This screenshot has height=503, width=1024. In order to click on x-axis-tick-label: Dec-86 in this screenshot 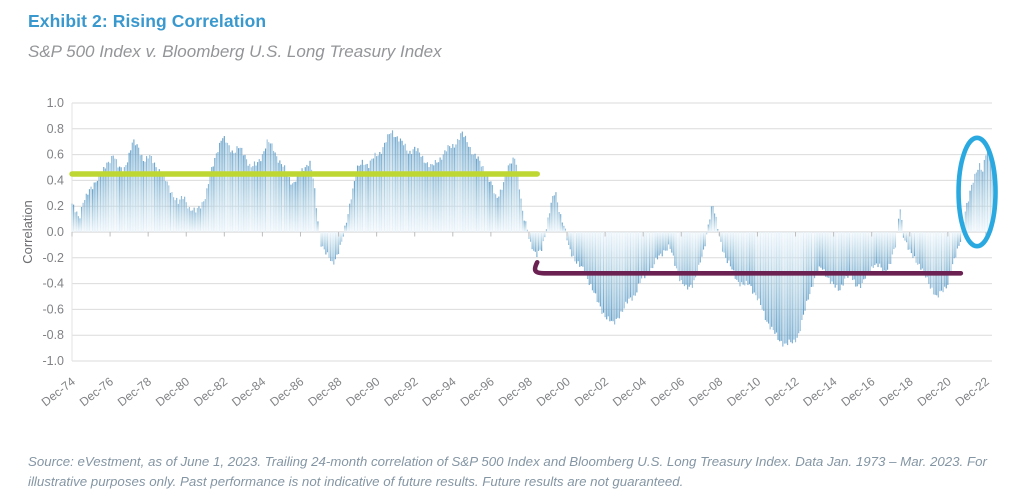, I will do `click(286, 391)`.